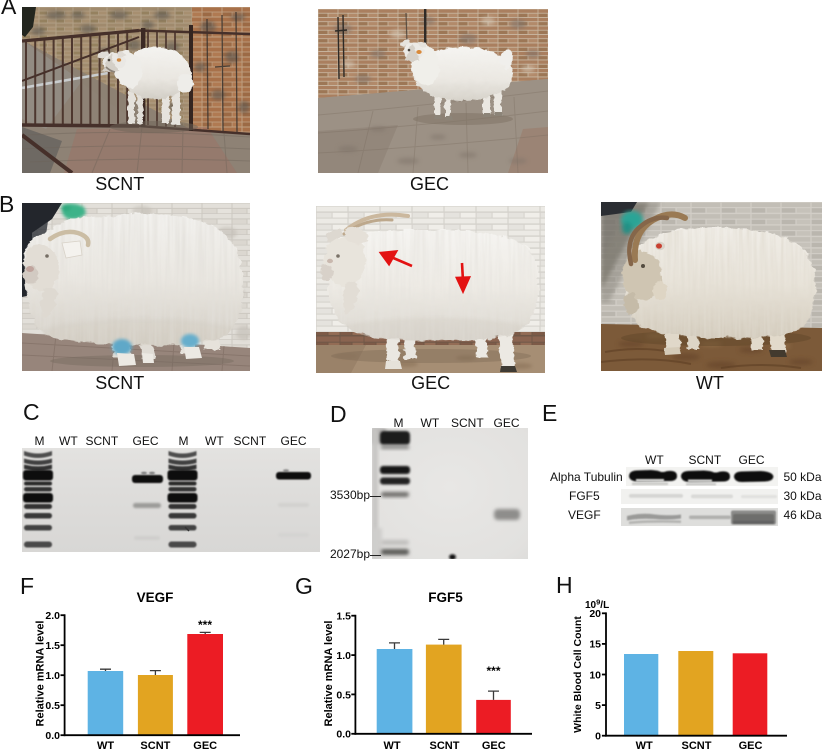 The height and width of the screenshot is (751, 825). I want to click on svg-text: 0, so click(598, 737).